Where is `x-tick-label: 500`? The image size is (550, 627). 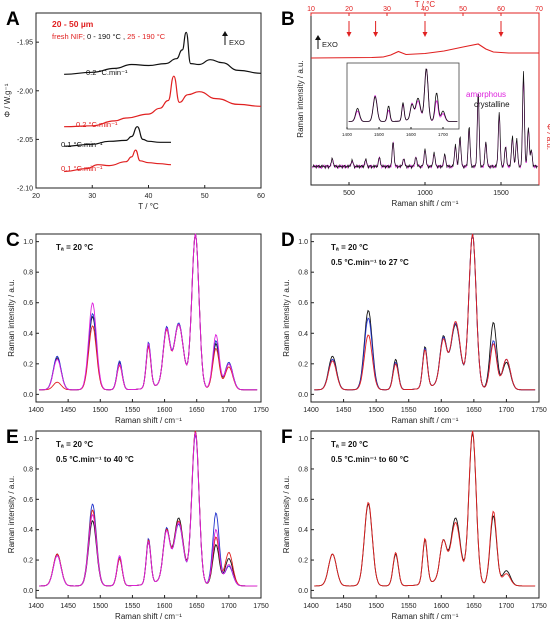
x-tick-label: 500 is located at coordinates (349, 193).